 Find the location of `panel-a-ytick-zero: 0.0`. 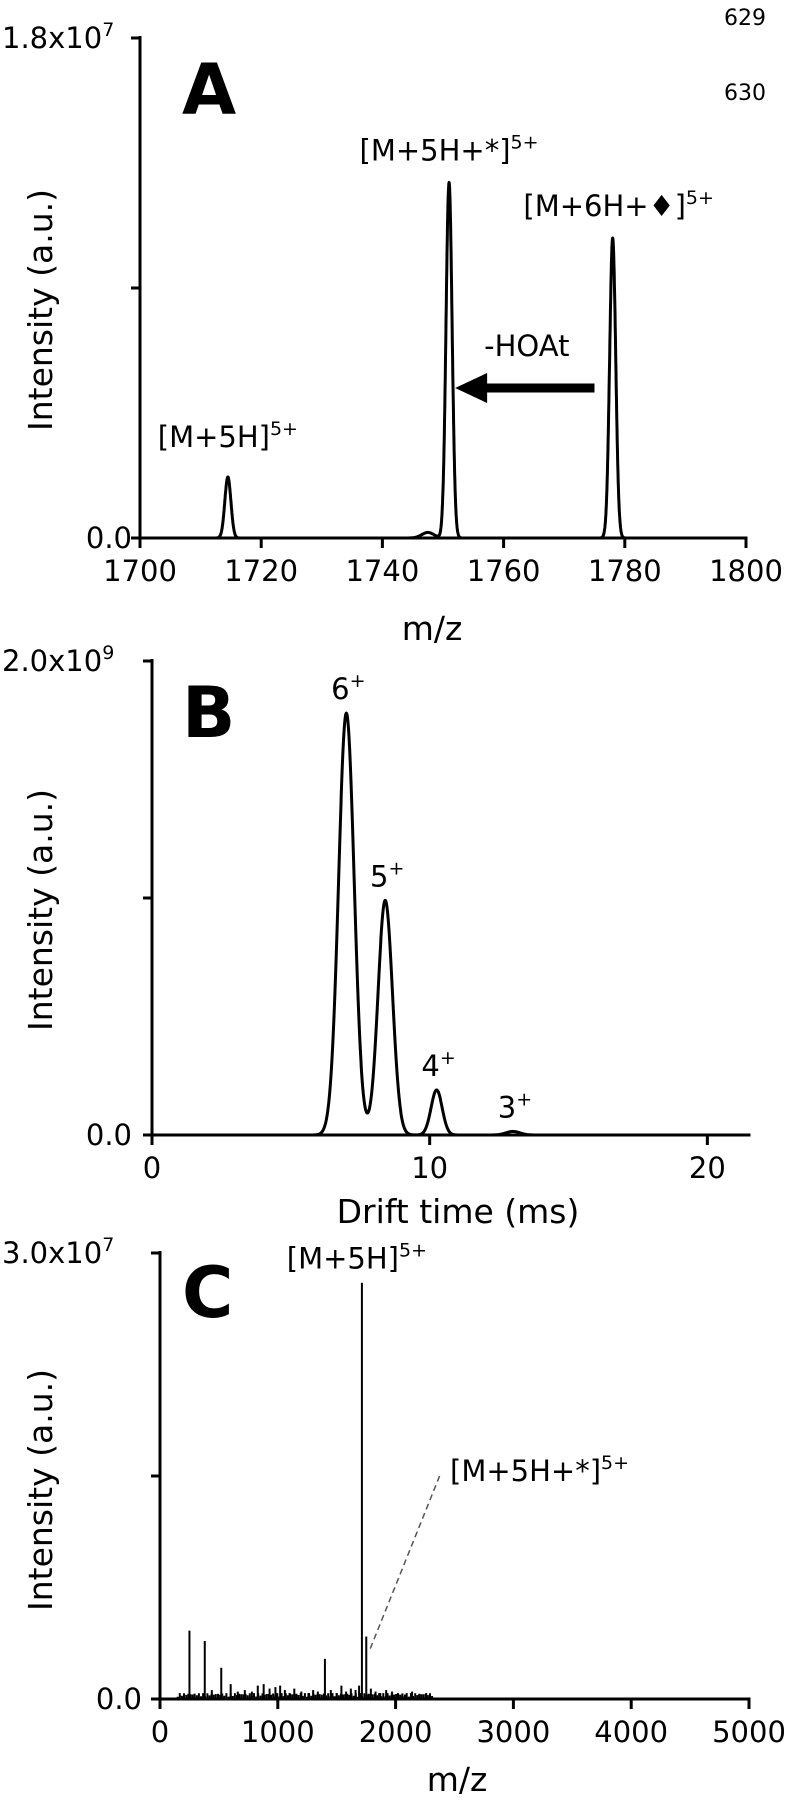

panel-a-ytick-zero: 0.0 is located at coordinates (109, 538).